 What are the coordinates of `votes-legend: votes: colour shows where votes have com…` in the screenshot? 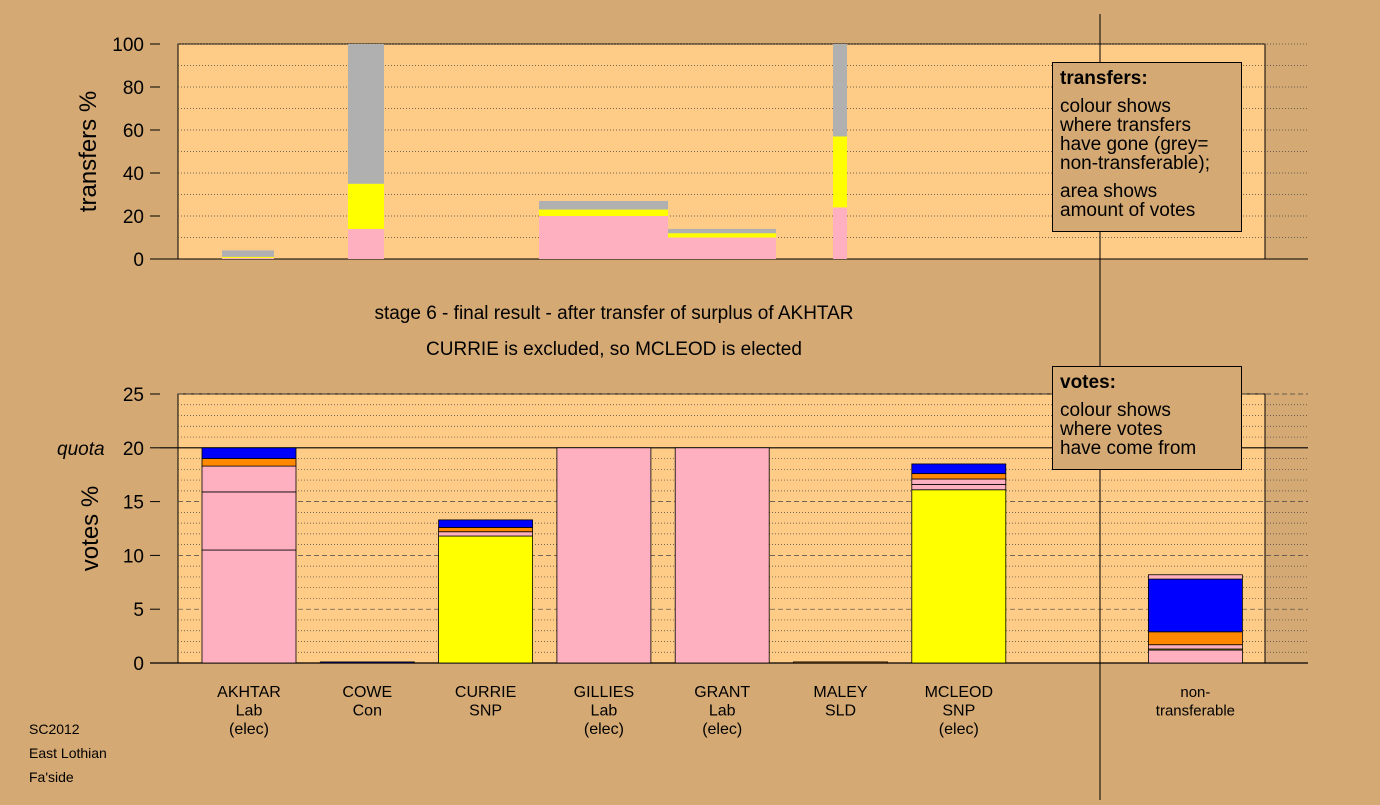 It's located at (1147, 418).